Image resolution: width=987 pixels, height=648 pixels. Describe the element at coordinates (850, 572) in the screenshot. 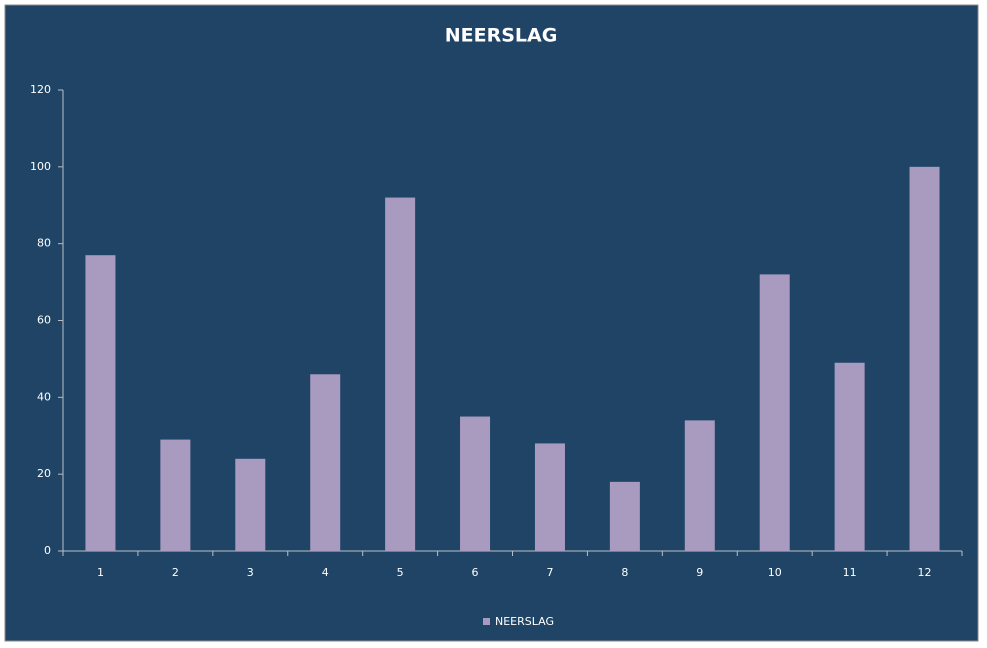

I see `x-tick-label: 11` at that location.